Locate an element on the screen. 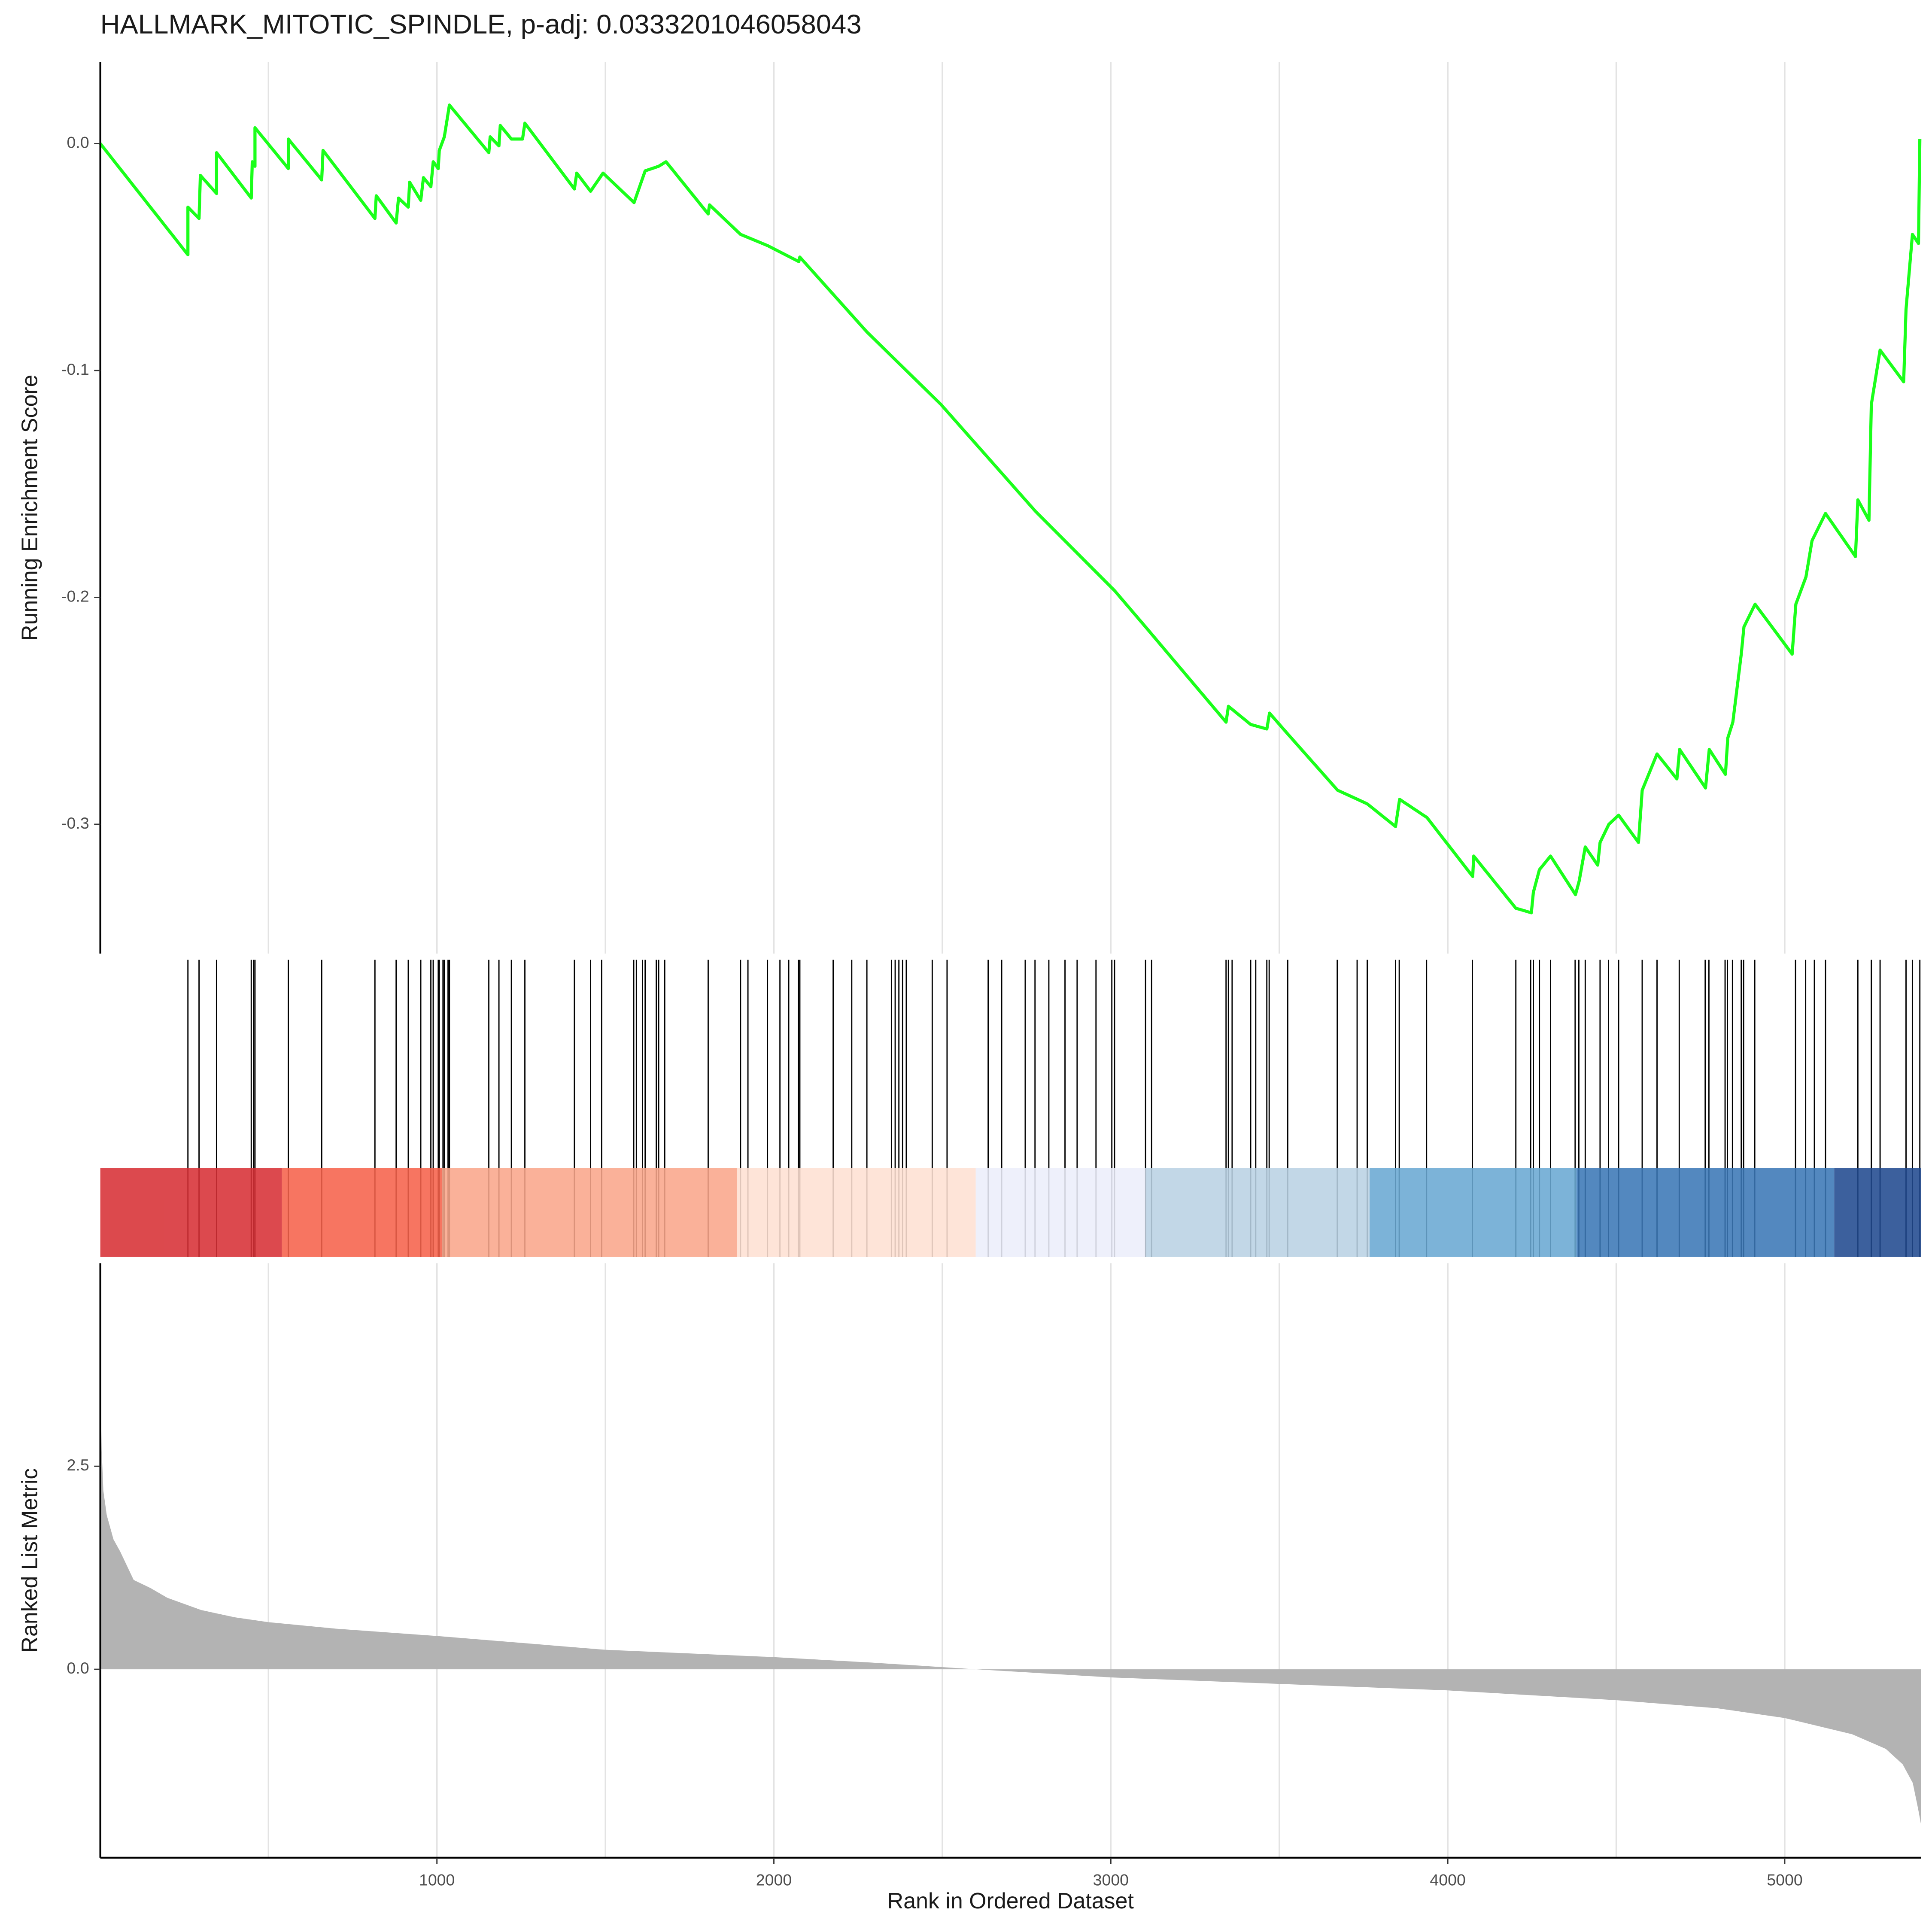  y-tick-label: 2.5 is located at coordinates (78, 1465).